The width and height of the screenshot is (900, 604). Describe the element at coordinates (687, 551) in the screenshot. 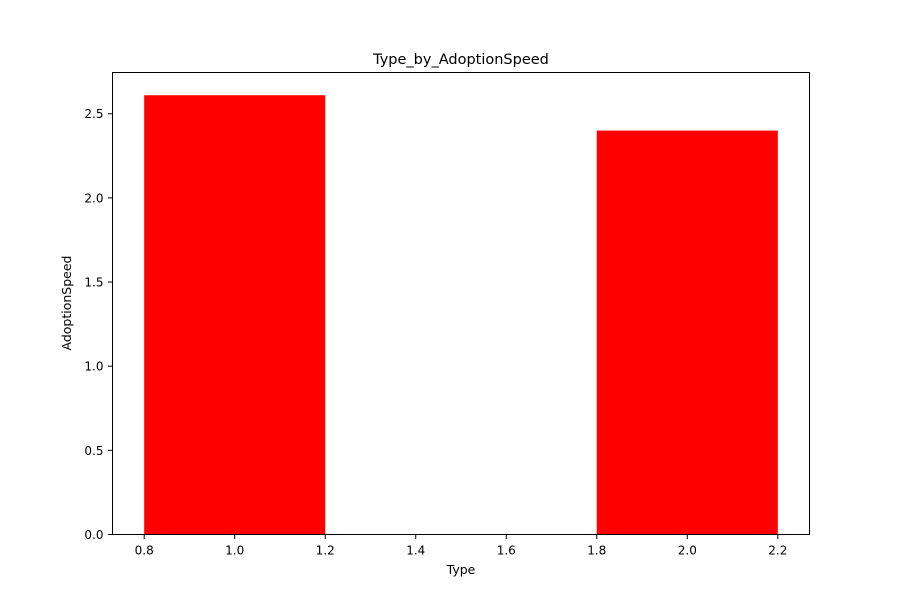

I see `x-tick-label: 2.0` at that location.